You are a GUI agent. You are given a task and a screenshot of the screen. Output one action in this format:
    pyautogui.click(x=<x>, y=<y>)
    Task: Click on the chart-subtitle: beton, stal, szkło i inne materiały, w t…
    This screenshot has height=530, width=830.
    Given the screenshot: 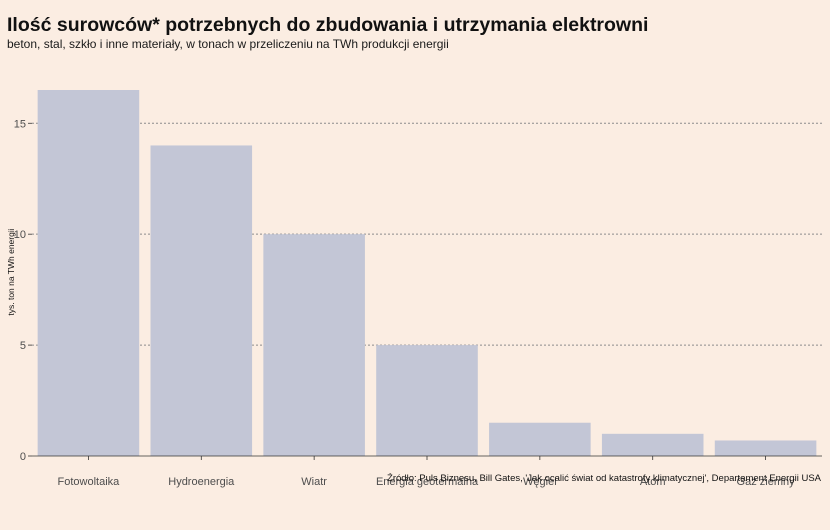 What is the action you would take?
    pyautogui.click(x=228, y=44)
    